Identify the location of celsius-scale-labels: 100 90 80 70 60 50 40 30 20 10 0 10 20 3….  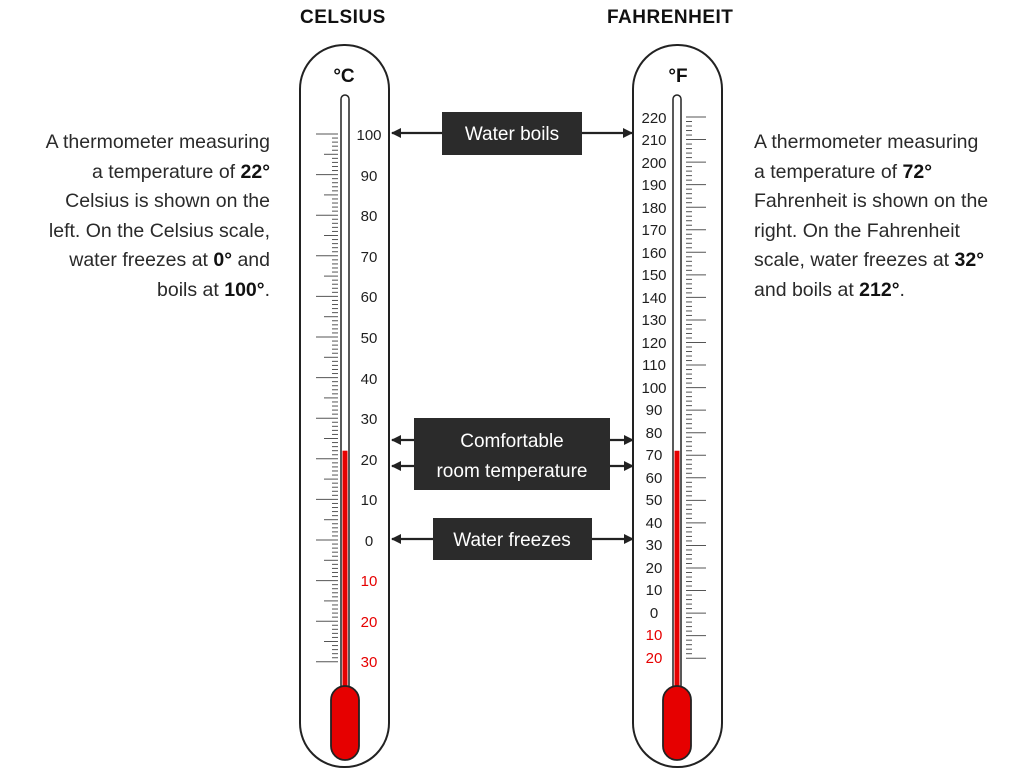
(368, 399).